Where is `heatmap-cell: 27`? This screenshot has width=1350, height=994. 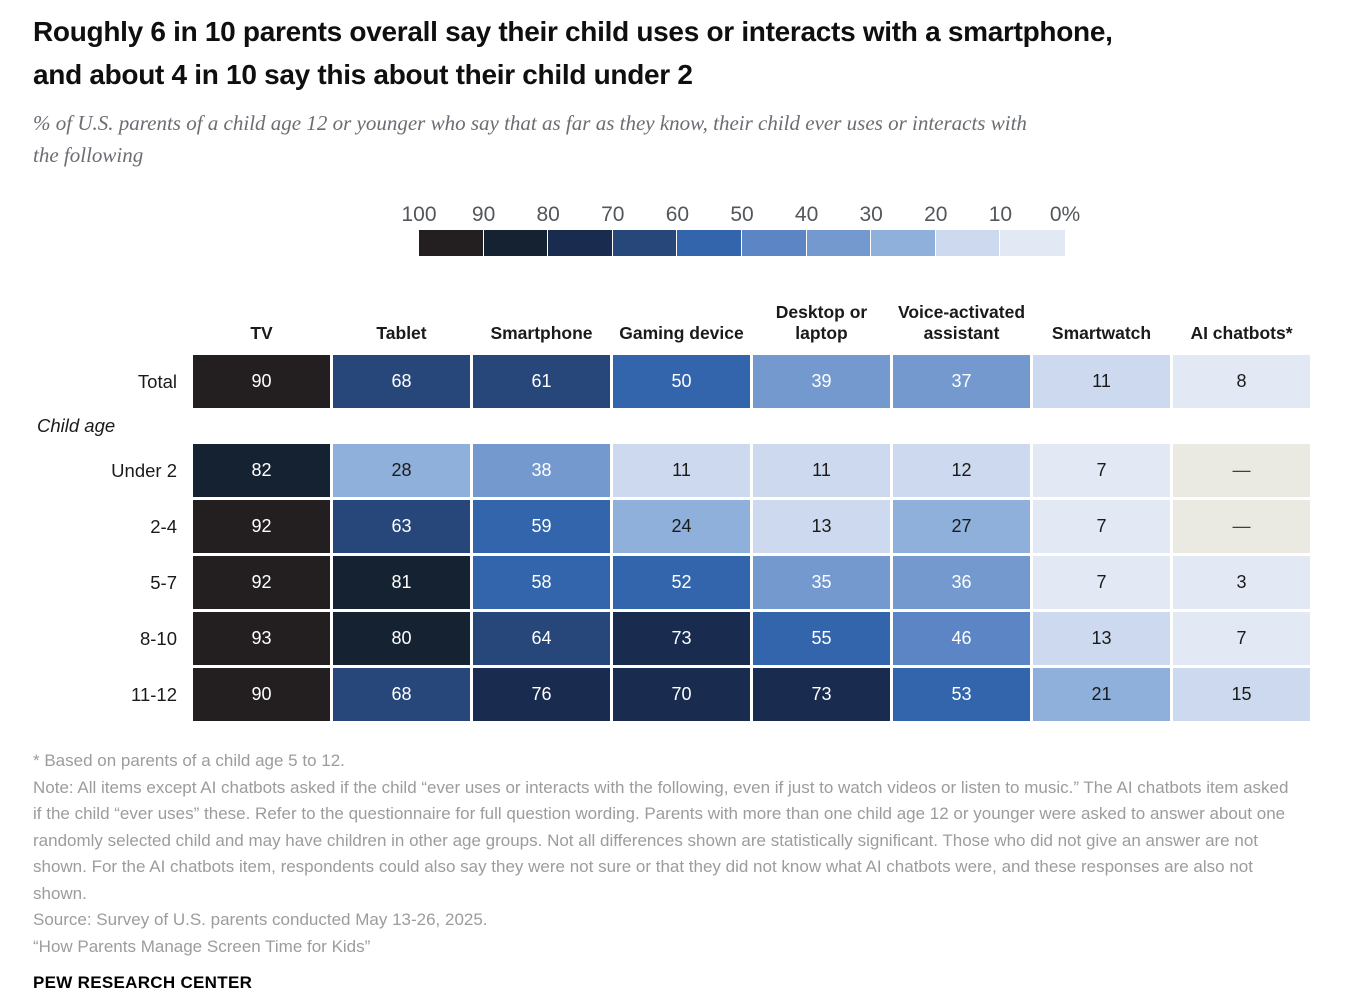
heatmap-cell: 27 is located at coordinates (961, 526).